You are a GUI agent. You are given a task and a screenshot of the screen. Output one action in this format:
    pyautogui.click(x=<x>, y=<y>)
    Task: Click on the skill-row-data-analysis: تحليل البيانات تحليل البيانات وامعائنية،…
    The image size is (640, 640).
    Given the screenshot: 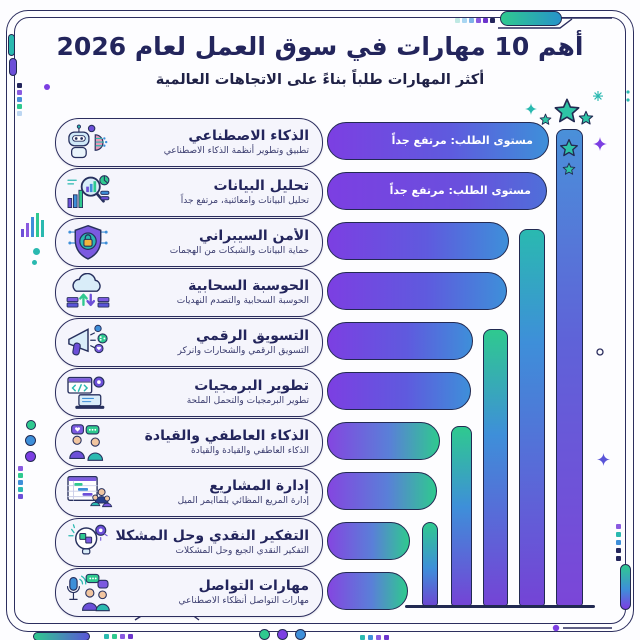 What is the action you would take?
    pyautogui.click(x=320, y=193)
    